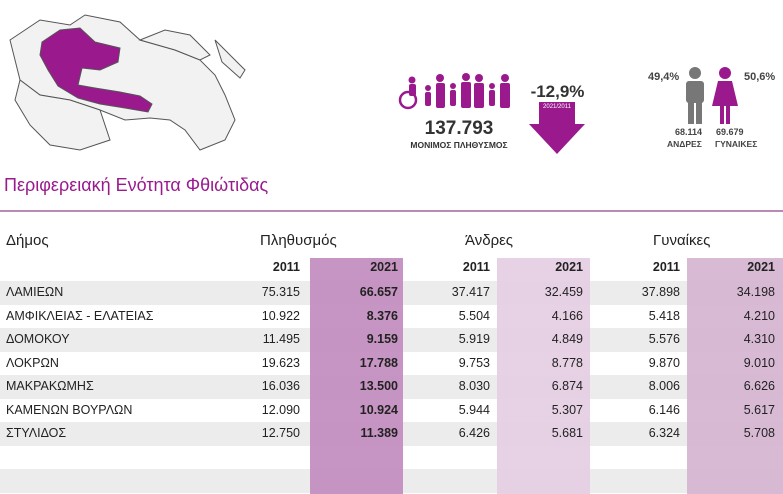 The height and width of the screenshot is (494, 783). What do you see at coordinates (474, 433) in the screenshot?
I see `value: 6.426` at bounding box center [474, 433].